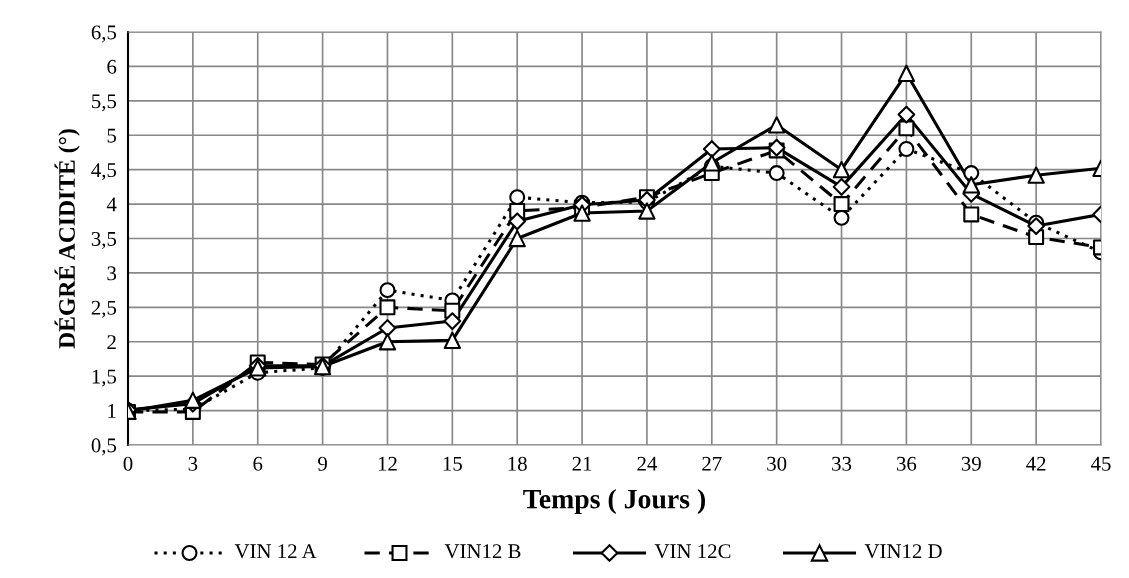 The image size is (1129, 578). Describe the element at coordinates (104, 378) in the screenshot. I see `y-tick-label: 1,5` at that location.